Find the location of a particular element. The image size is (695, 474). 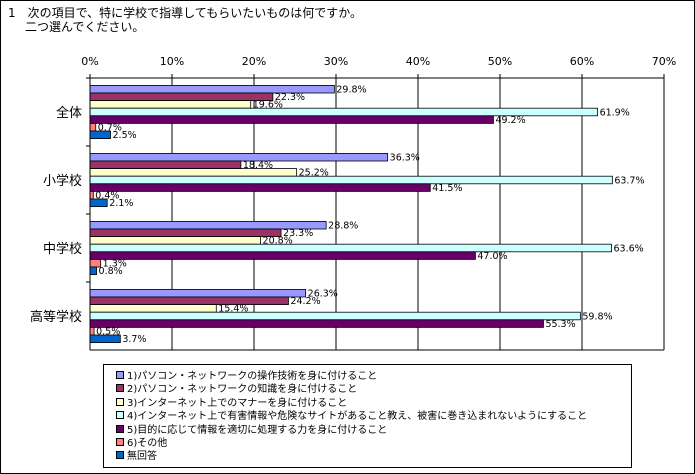

data-label: 41.5% is located at coordinates (447, 188).